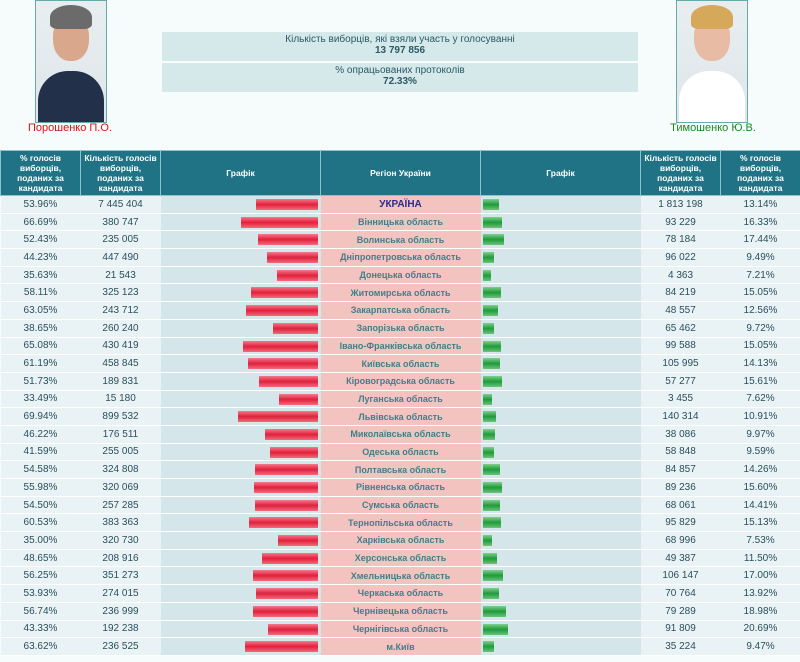  Describe the element at coordinates (40, 416) in the screenshot. I see `left-percent: 69.94%` at that location.